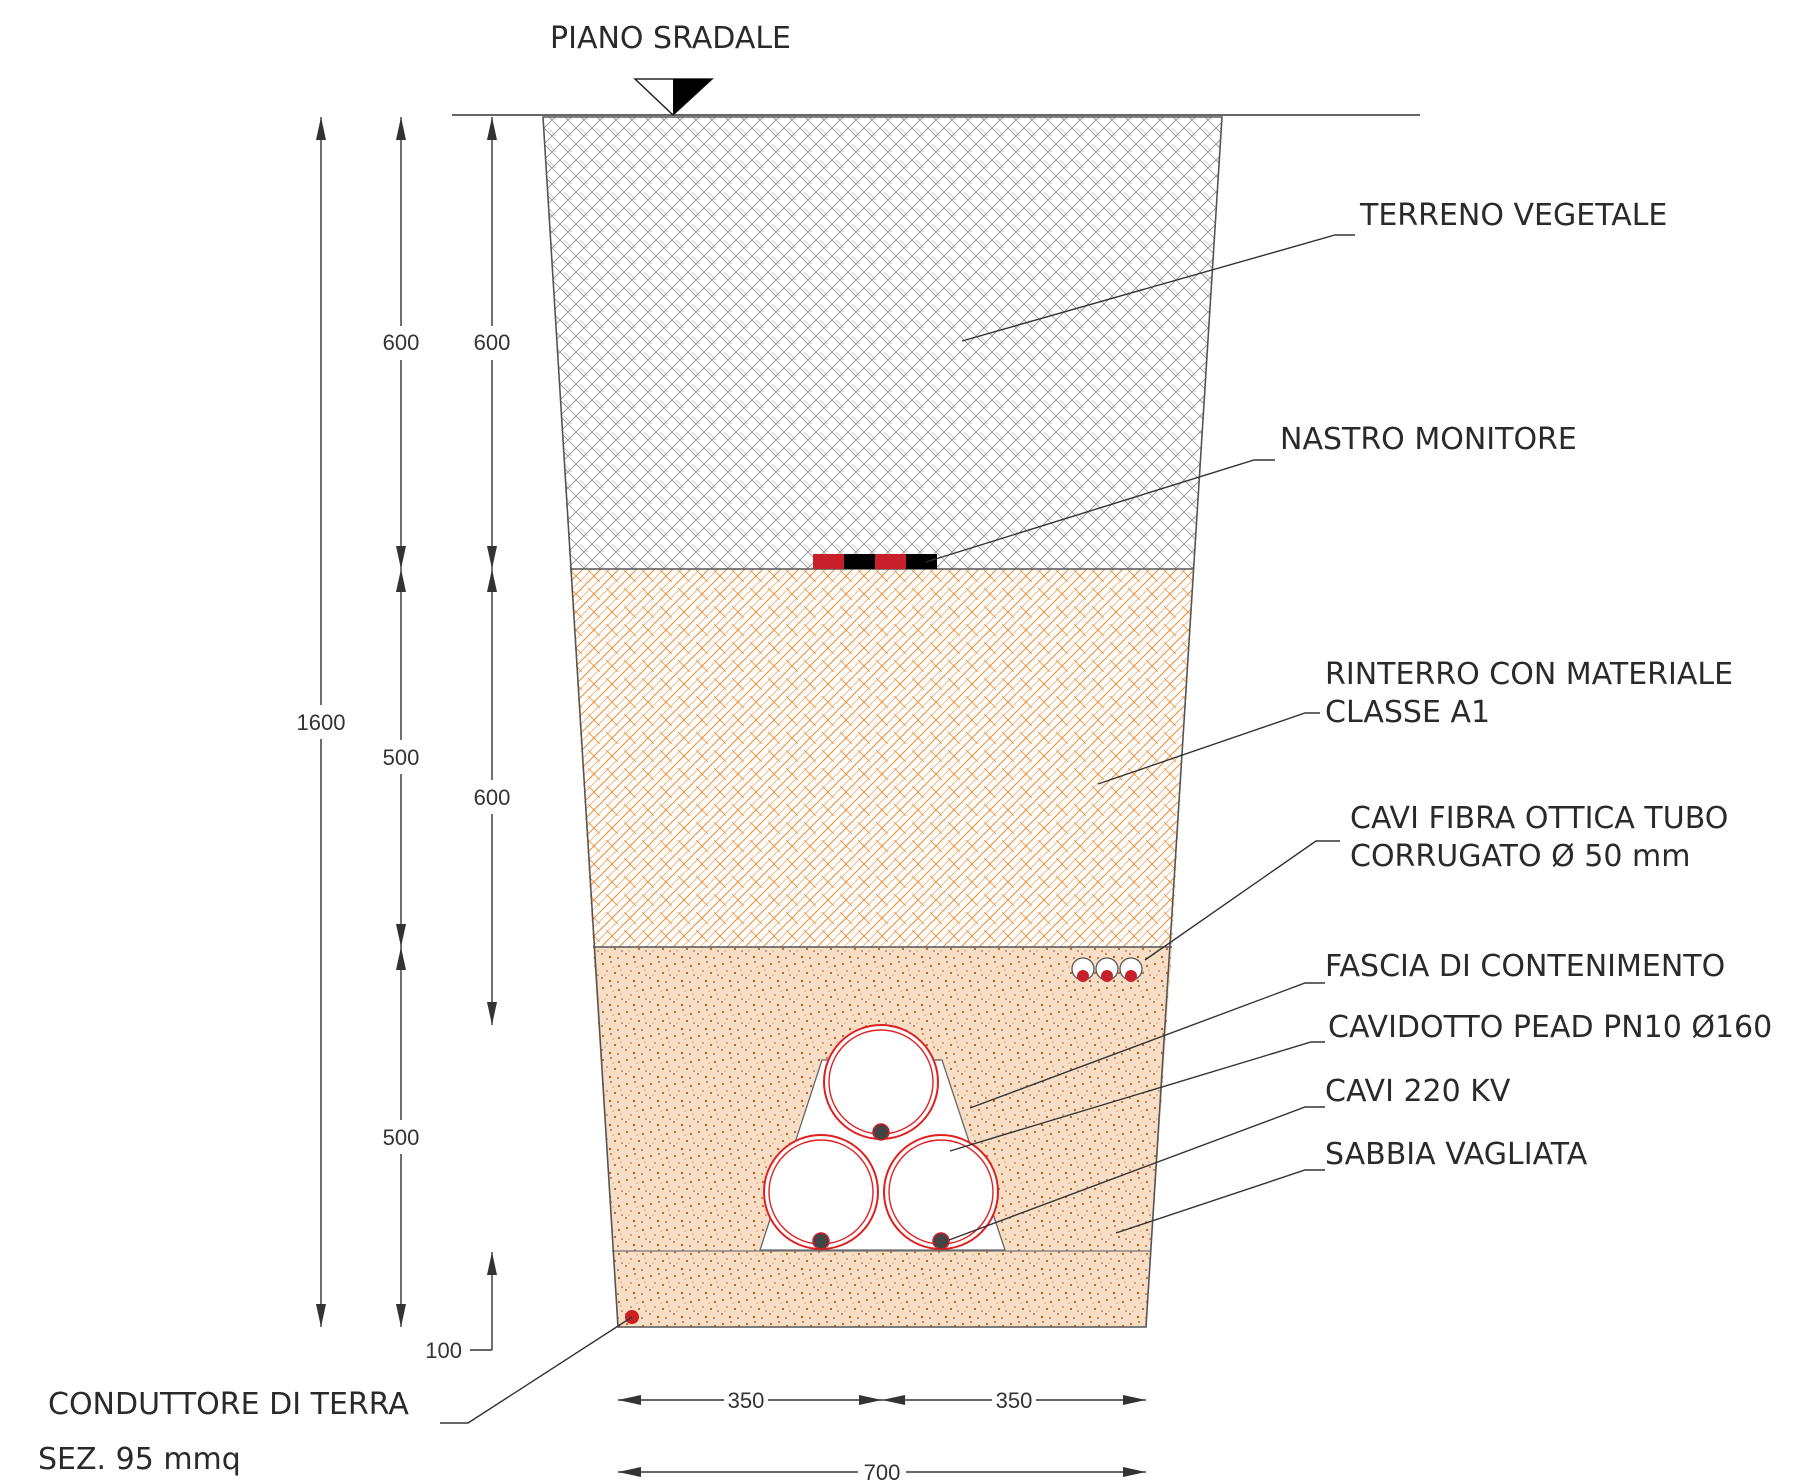 The image size is (1800, 1483). Describe the element at coordinates (468, 740) in the screenshot. I see `dim-column-3: 600 600 100` at that location.